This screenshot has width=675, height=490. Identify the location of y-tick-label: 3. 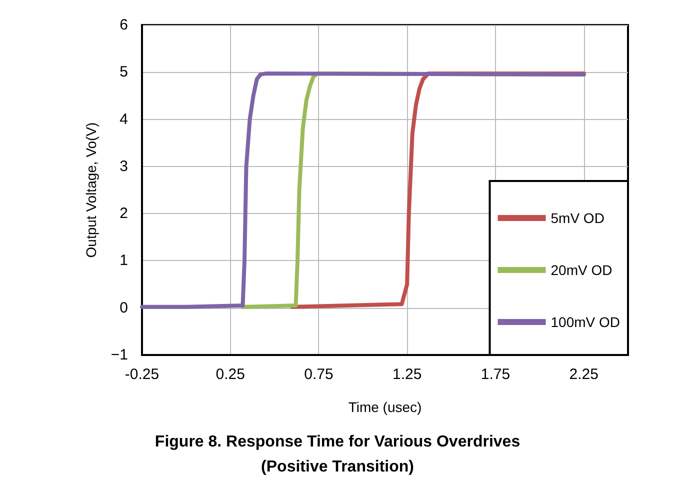
(124, 166).